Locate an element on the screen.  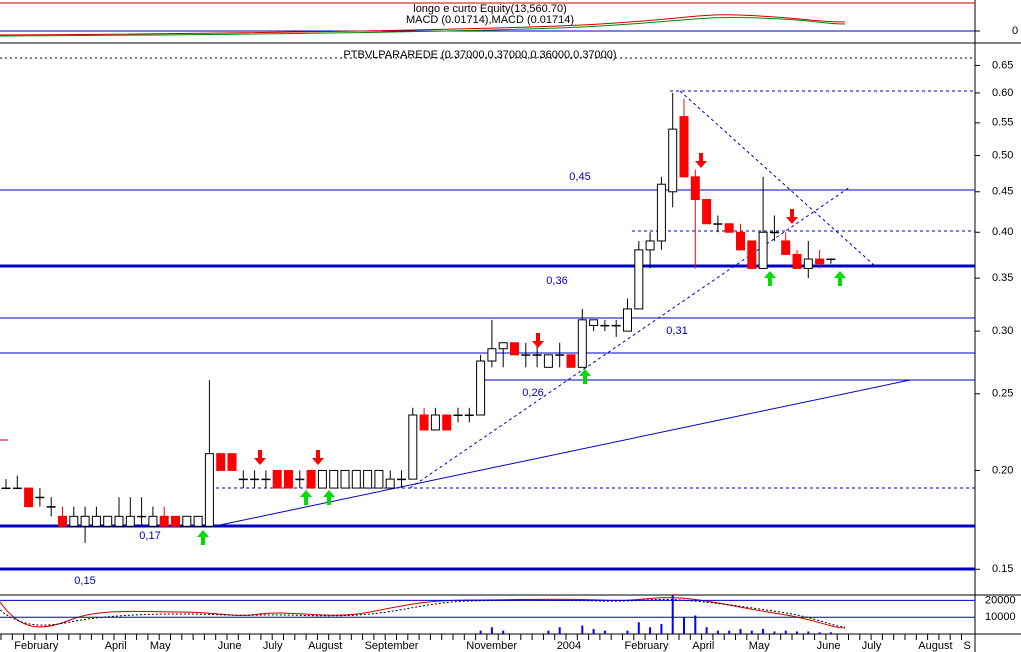
annotation: 0,17 is located at coordinates (149, 536).